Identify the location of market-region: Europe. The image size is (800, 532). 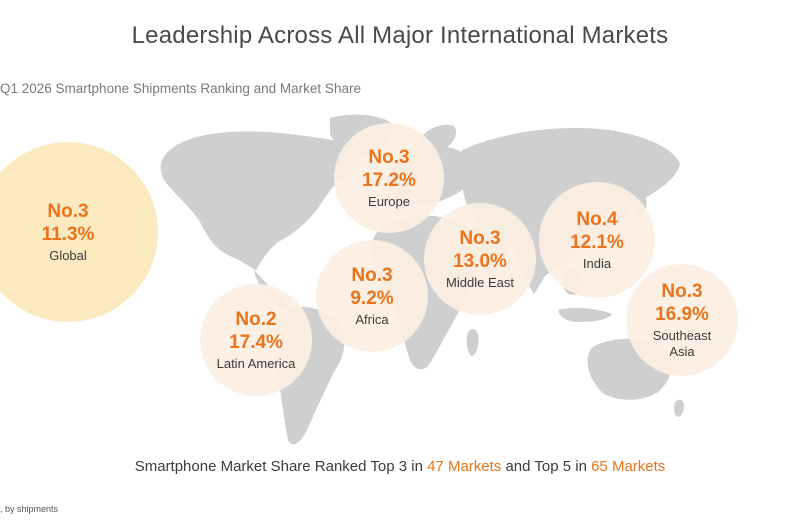
(389, 201).